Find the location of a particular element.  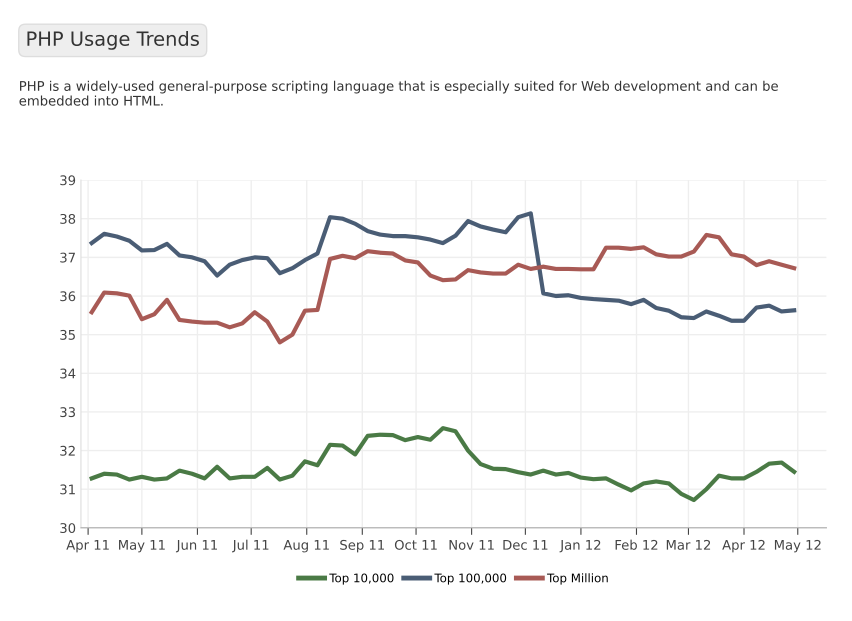

x-tick-label: Aug 11 is located at coordinates (306, 546).